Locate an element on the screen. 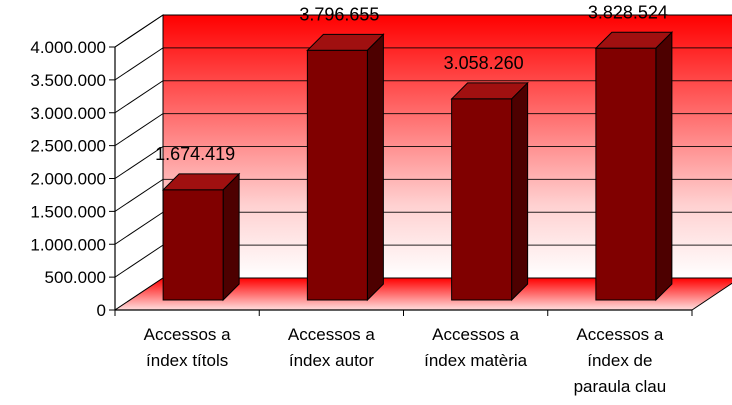 The width and height of the screenshot is (732, 405). data-label: 3.058.260 is located at coordinates (484, 63).